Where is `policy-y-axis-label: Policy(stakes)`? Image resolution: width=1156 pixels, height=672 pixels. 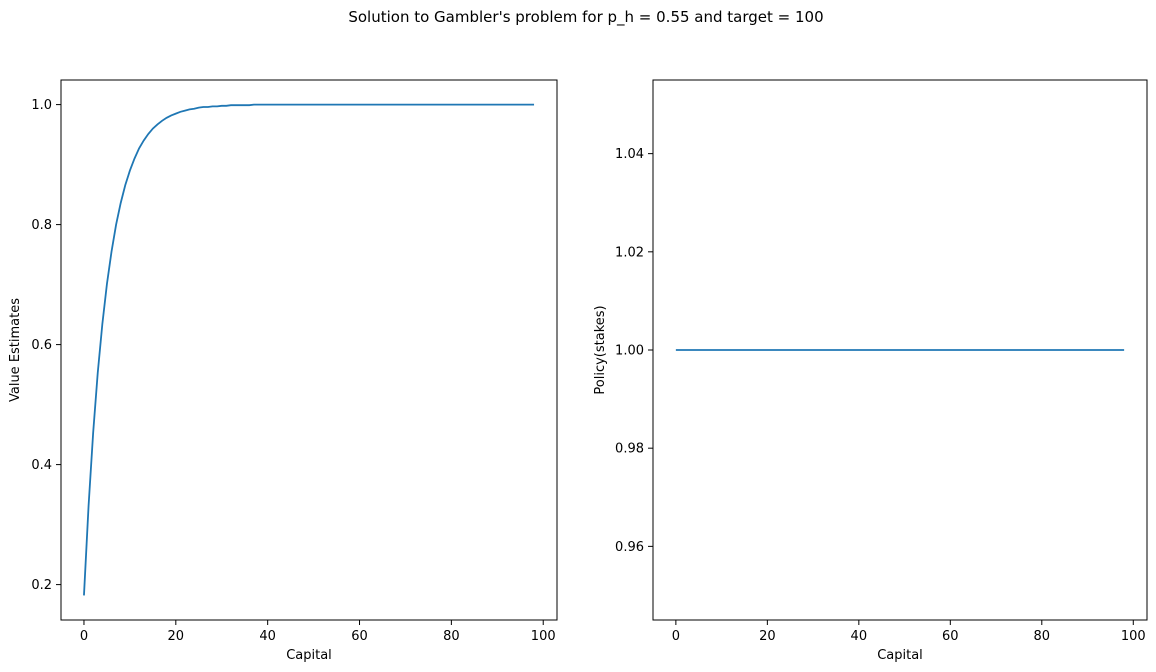
policy-y-axis-label: Policy(stakes) is located at coordinates (600, 349).